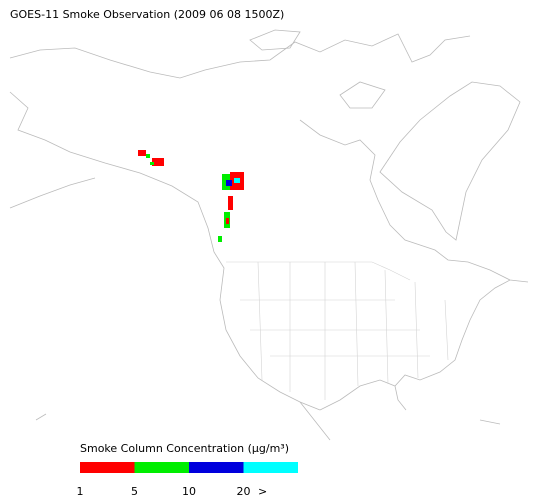  What do you see at coordinates (187, 480) in the screenshot?
I see `legend: 1 5 10 20 >` at bounding box center [187, 480].